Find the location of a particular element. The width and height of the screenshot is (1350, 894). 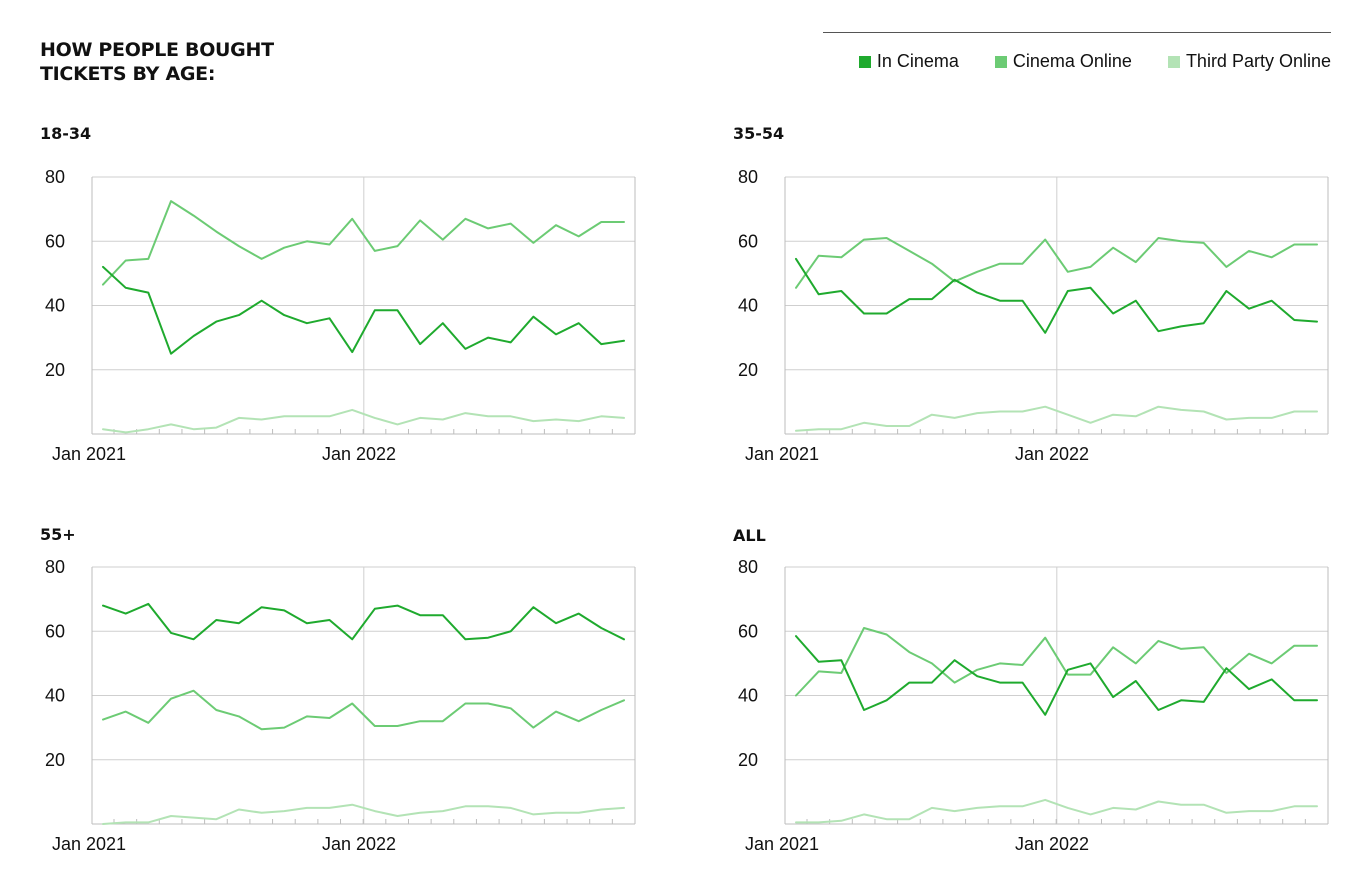

legend-swatch-third-party-online is located at coordinates (1173, 61).